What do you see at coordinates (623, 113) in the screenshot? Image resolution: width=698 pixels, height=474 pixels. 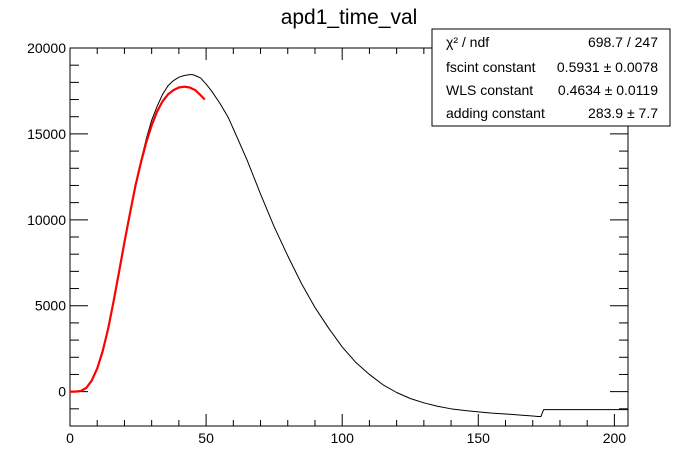 I see `stats-adding-value: 283.9 ± 7.7` at bounding box center [623, 113].